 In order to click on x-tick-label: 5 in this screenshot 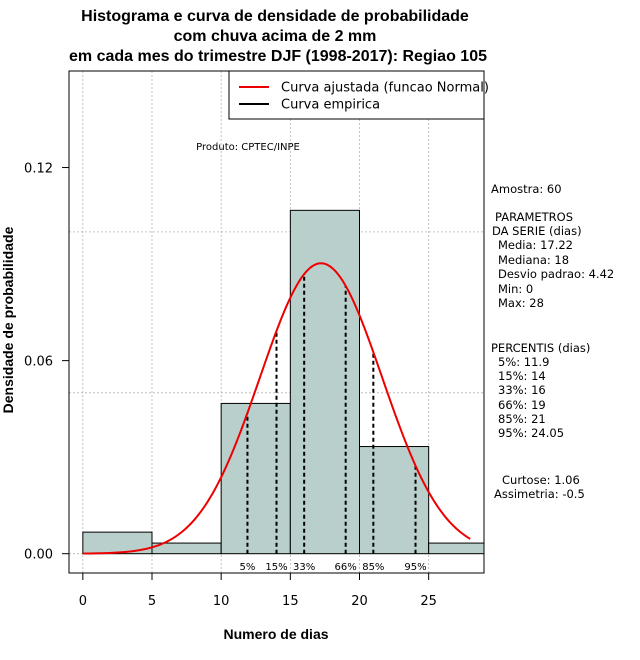, I will do `click(152, 601)`.